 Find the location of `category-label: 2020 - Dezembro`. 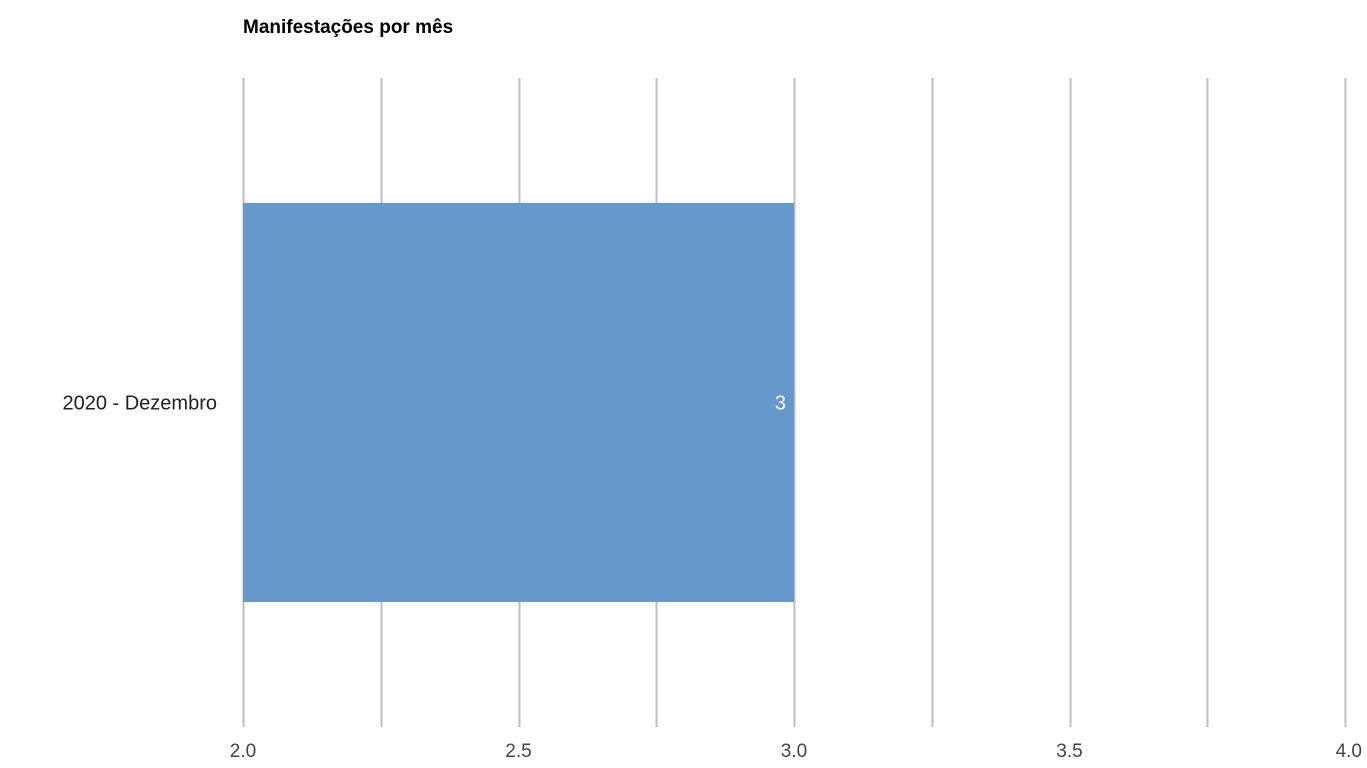

category-label: 2020 - Dezembro is located at coordinates (139, 404).